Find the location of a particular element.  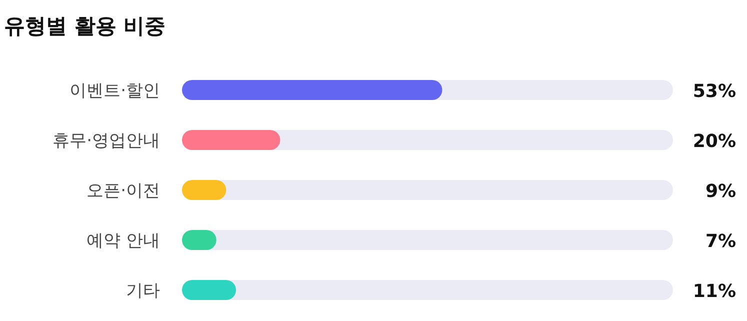

data-label: 11% is located at coordinates (714, 291).